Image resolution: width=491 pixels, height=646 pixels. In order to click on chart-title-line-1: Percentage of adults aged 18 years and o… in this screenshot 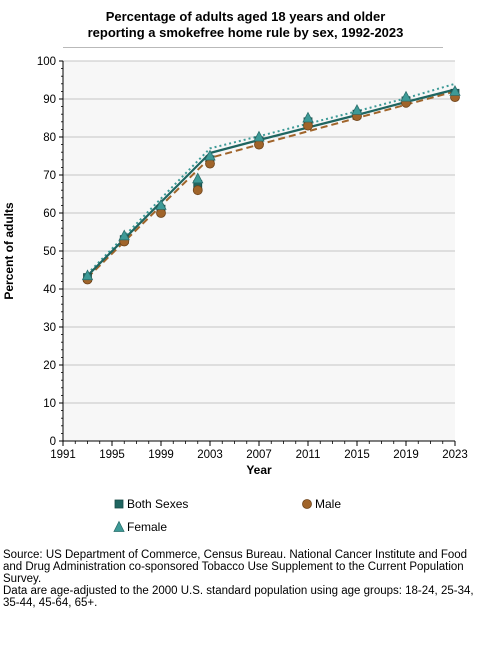, I will do `click(245, 16)`.